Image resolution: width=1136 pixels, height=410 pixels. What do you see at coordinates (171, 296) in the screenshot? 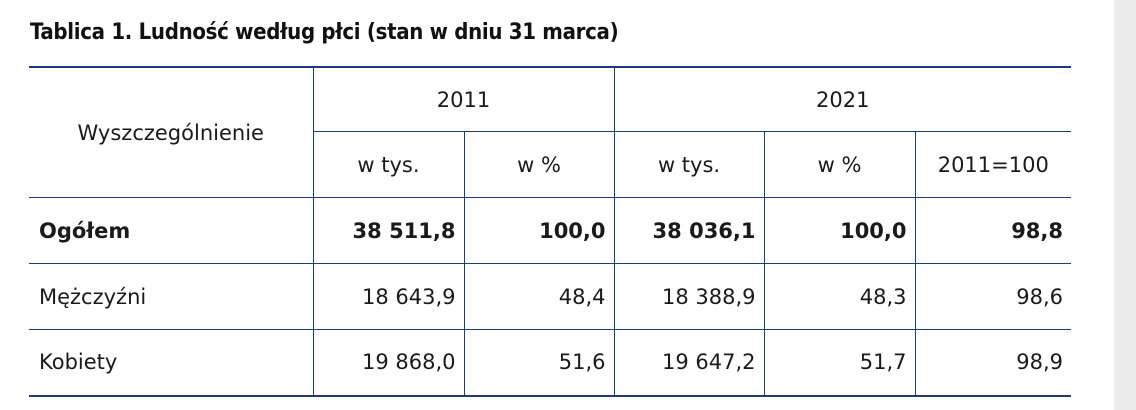
I see `row-label: Mężczyźni` at bounding box center [171, 296].